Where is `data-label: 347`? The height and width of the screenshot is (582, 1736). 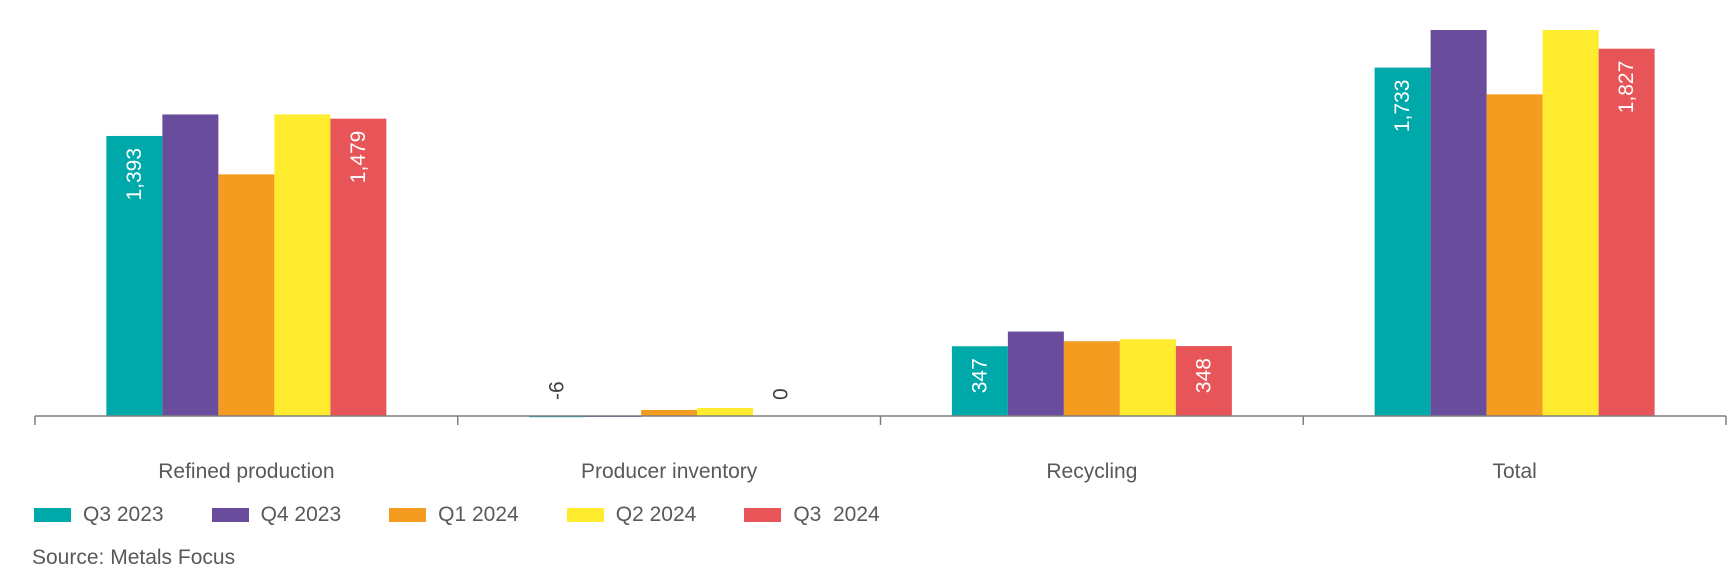
data-label: 347 is located at coordinates (979, 375).